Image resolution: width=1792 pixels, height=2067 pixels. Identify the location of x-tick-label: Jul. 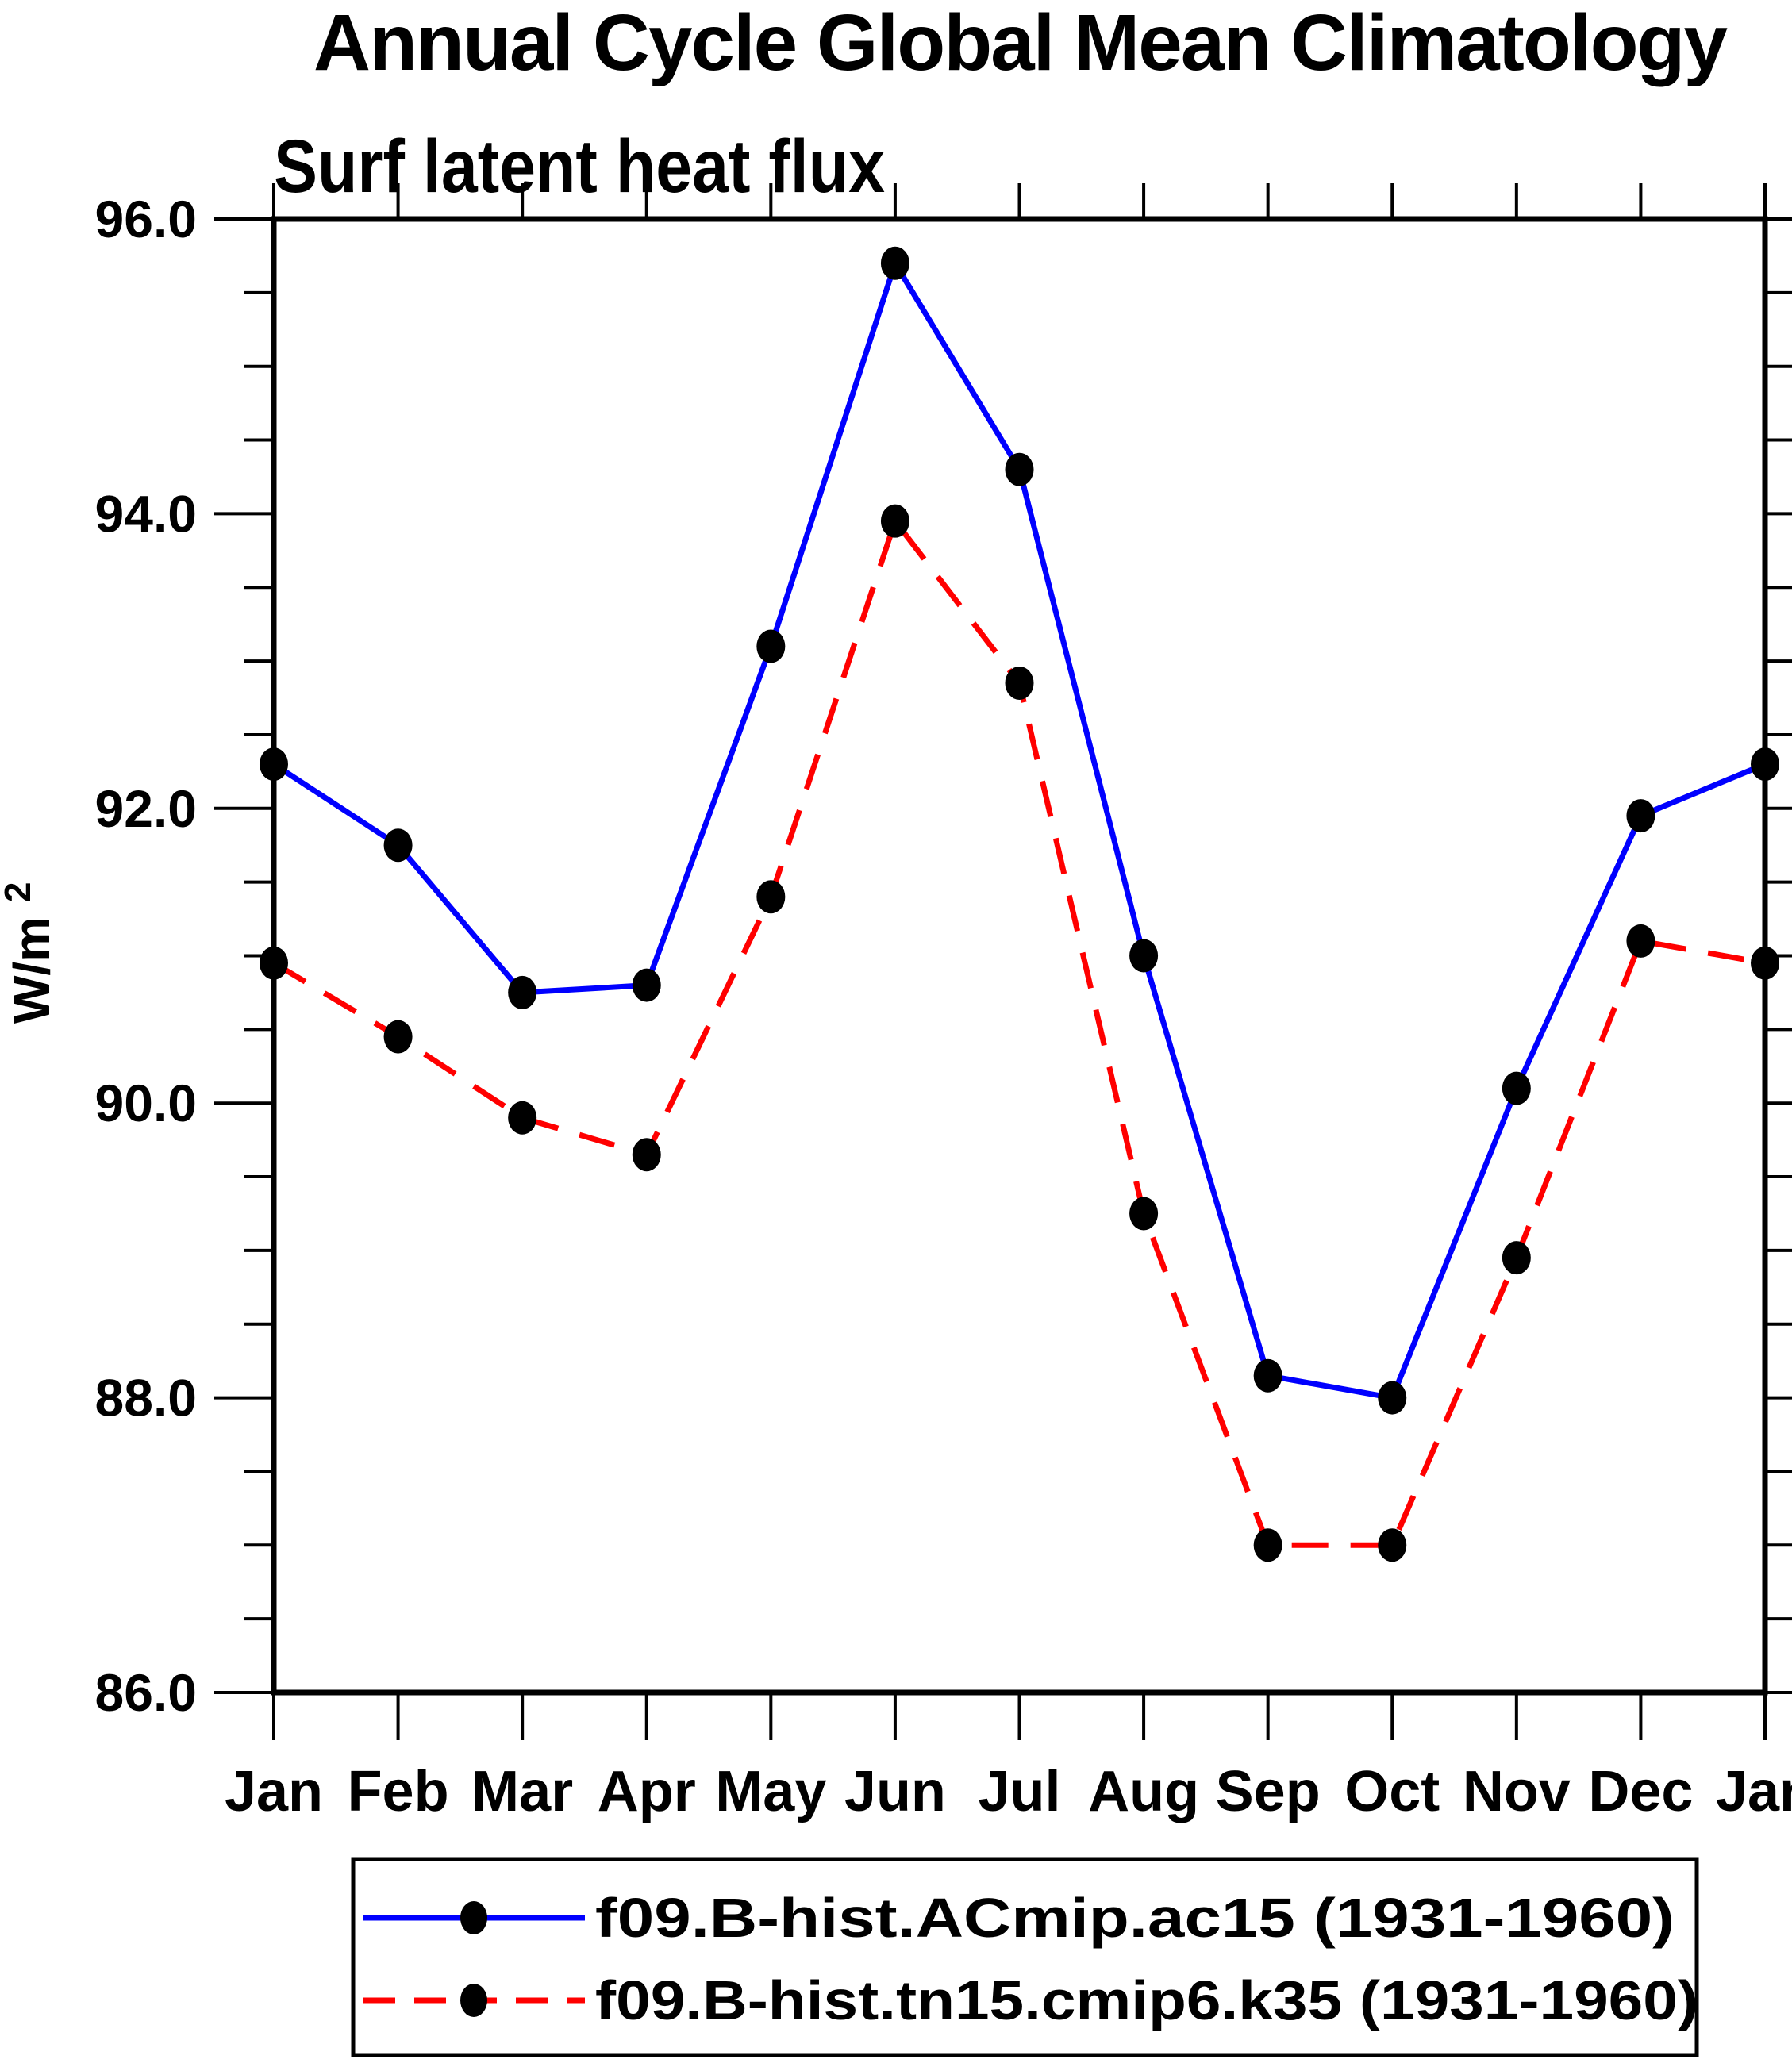
(1019, 1791).